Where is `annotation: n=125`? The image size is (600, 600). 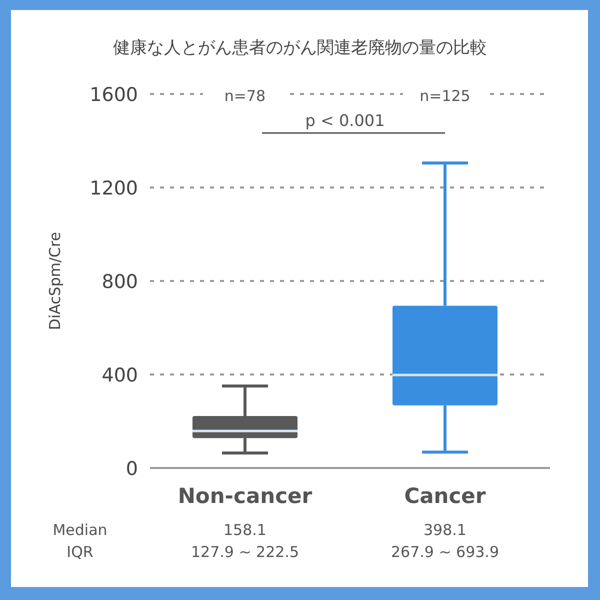 annotation: n=125 is located at coordinates (445, 96).